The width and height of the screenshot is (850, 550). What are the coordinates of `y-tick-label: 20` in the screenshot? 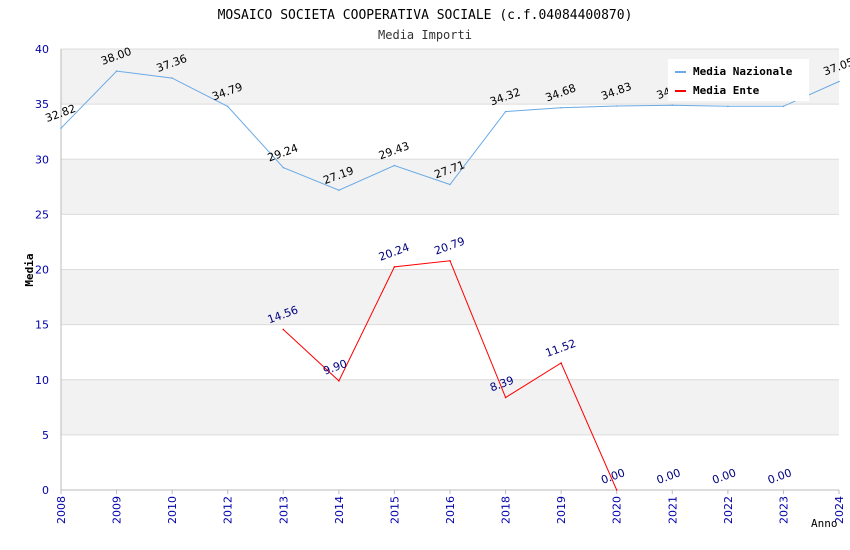 It's located at (42, 270).